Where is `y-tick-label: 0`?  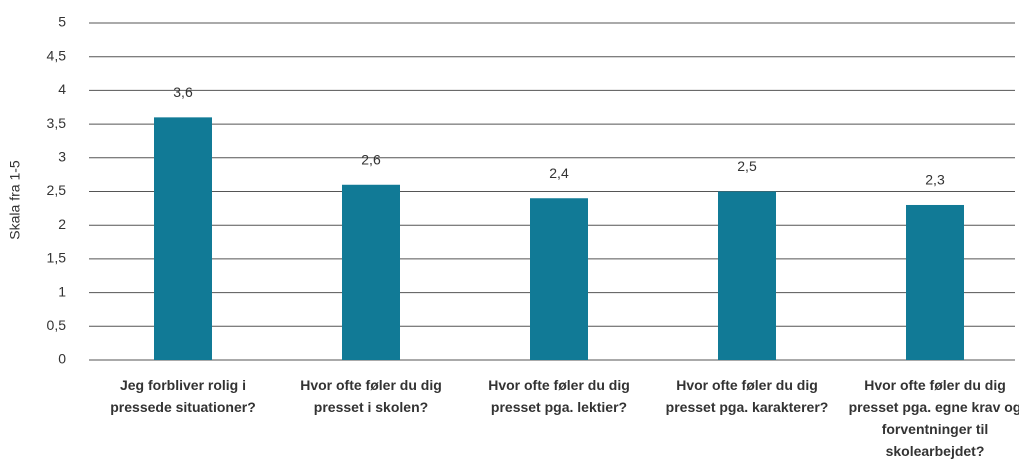 y-tick-label: 0 is located at coordinates (62, 359).